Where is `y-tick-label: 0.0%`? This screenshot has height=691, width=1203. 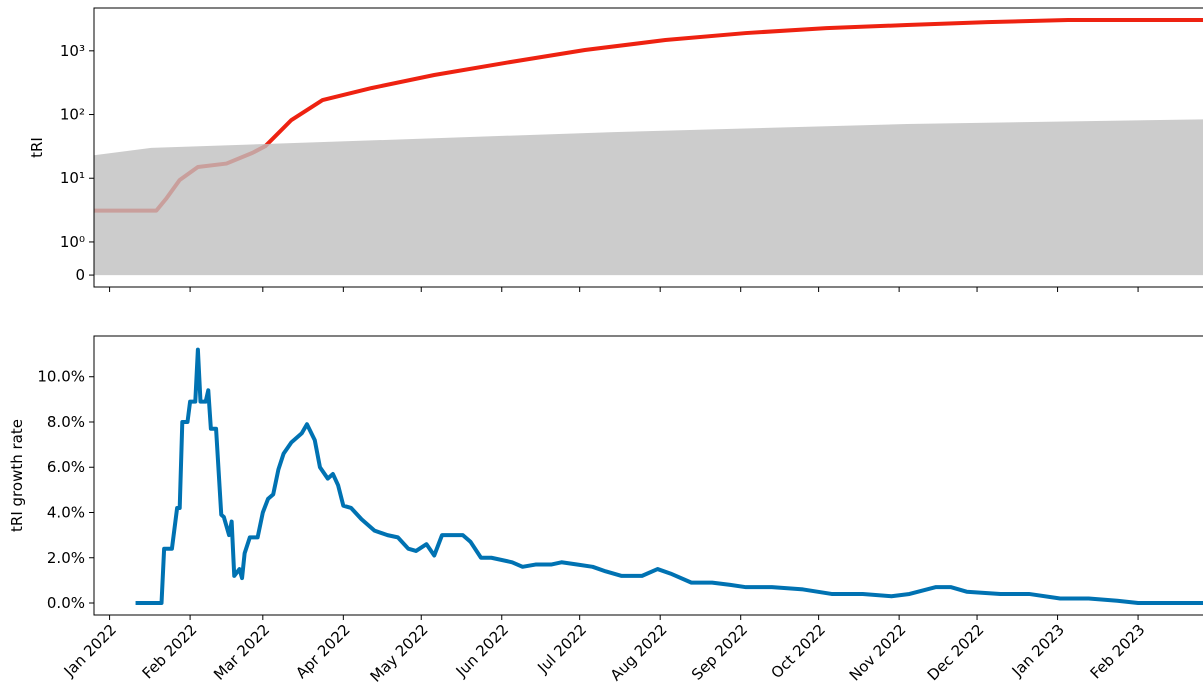
y-tick-label: 0.0% is located at coordinates (66, 603).